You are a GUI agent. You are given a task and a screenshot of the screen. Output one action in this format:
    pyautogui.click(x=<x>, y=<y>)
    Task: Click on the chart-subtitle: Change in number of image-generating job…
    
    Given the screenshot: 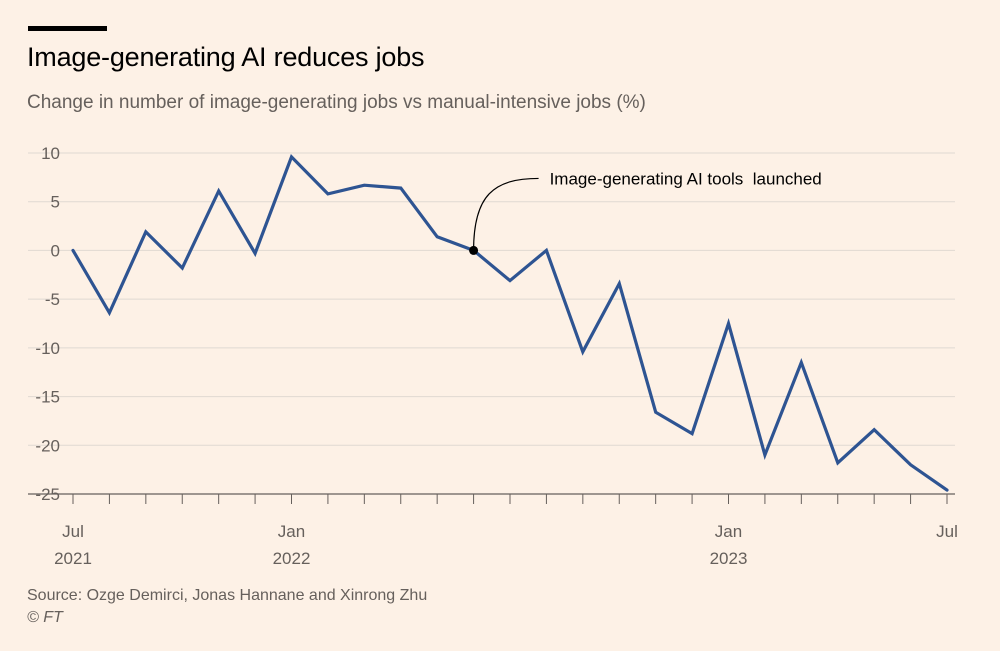 What is the action you would take?
    pyautogui.click(x=336, y=102)
    